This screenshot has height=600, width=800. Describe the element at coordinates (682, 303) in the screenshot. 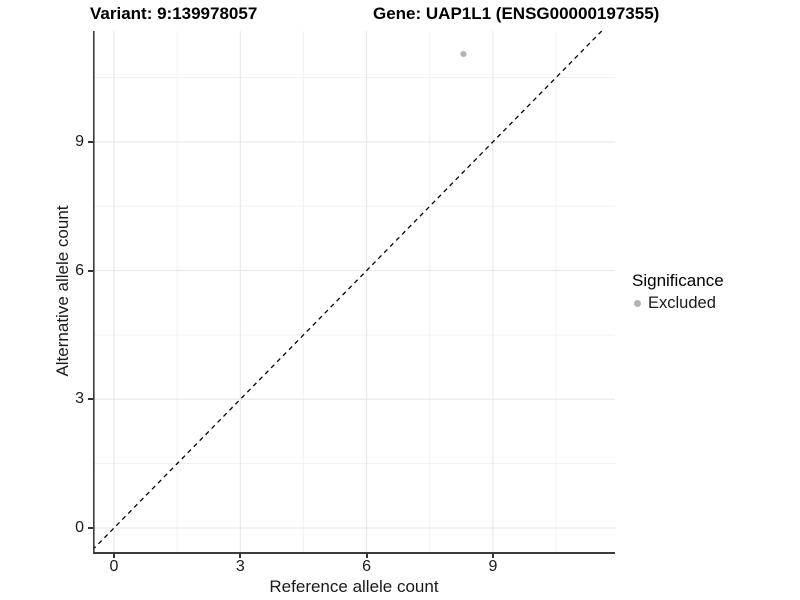

I see `legend-item-label: Excluded` at that location.